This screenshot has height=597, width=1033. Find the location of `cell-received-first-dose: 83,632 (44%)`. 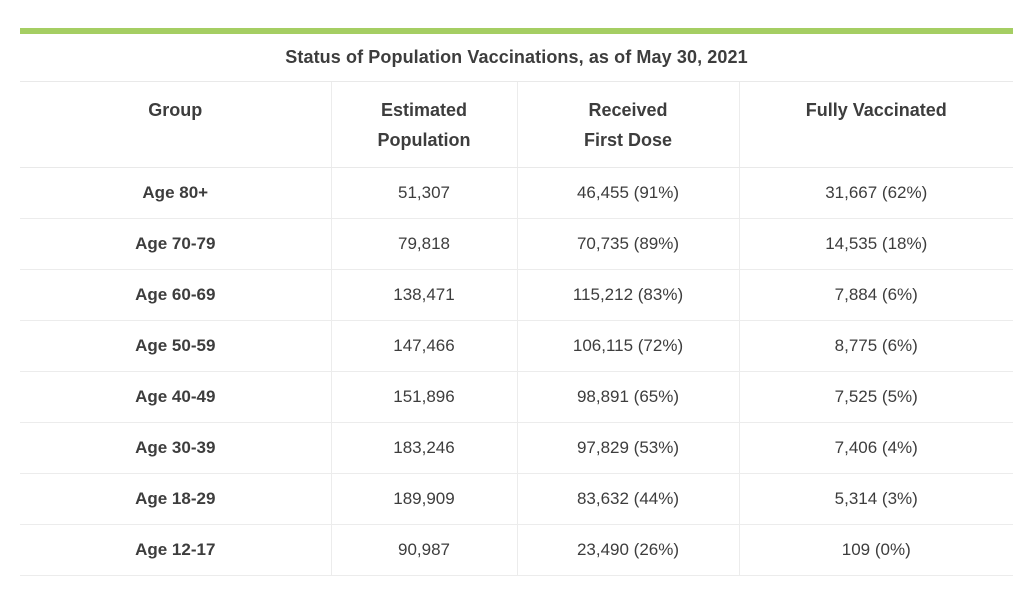

cell-received-first-dose: 83,632 (44%) is located at coordinates (628, 499).